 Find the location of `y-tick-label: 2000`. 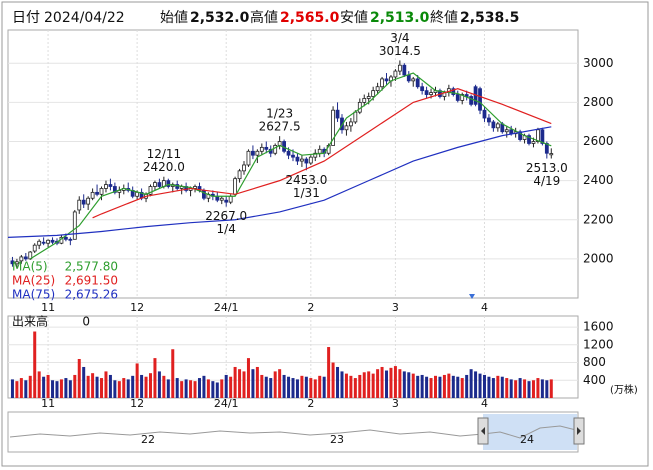

y-tick-label: 2000 is located at coordinates (598, 258).